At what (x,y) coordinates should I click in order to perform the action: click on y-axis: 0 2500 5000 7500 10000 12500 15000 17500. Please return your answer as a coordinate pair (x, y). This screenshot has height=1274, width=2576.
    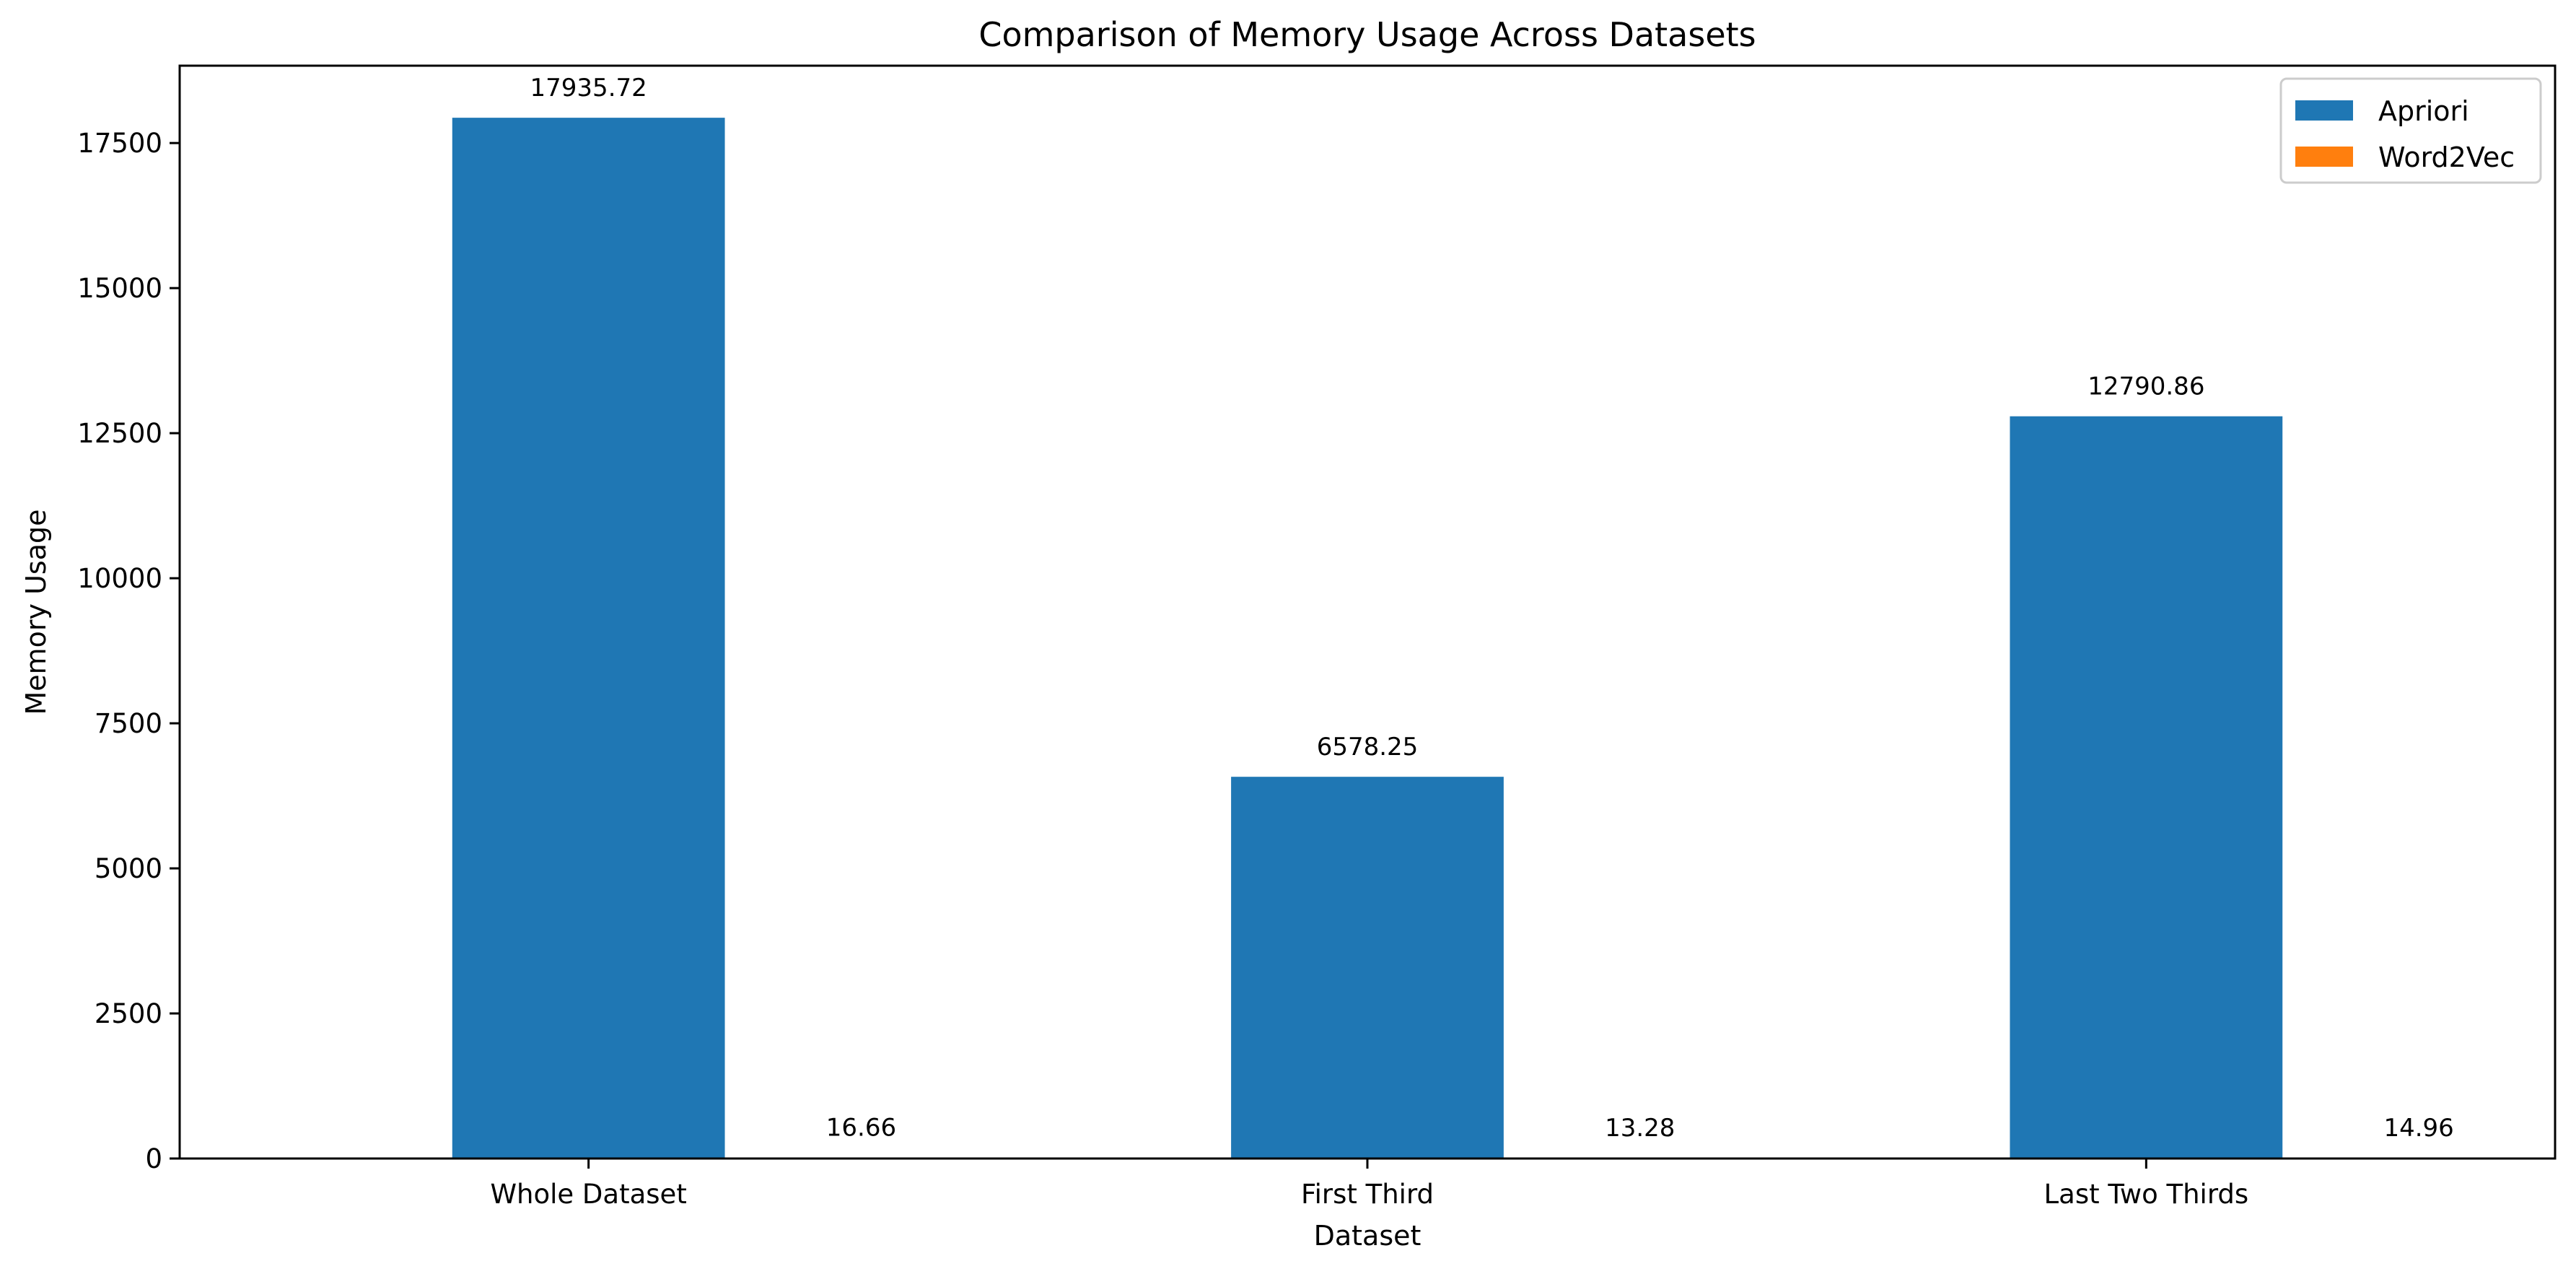
    Looking at the image, I should click on (128, 651).